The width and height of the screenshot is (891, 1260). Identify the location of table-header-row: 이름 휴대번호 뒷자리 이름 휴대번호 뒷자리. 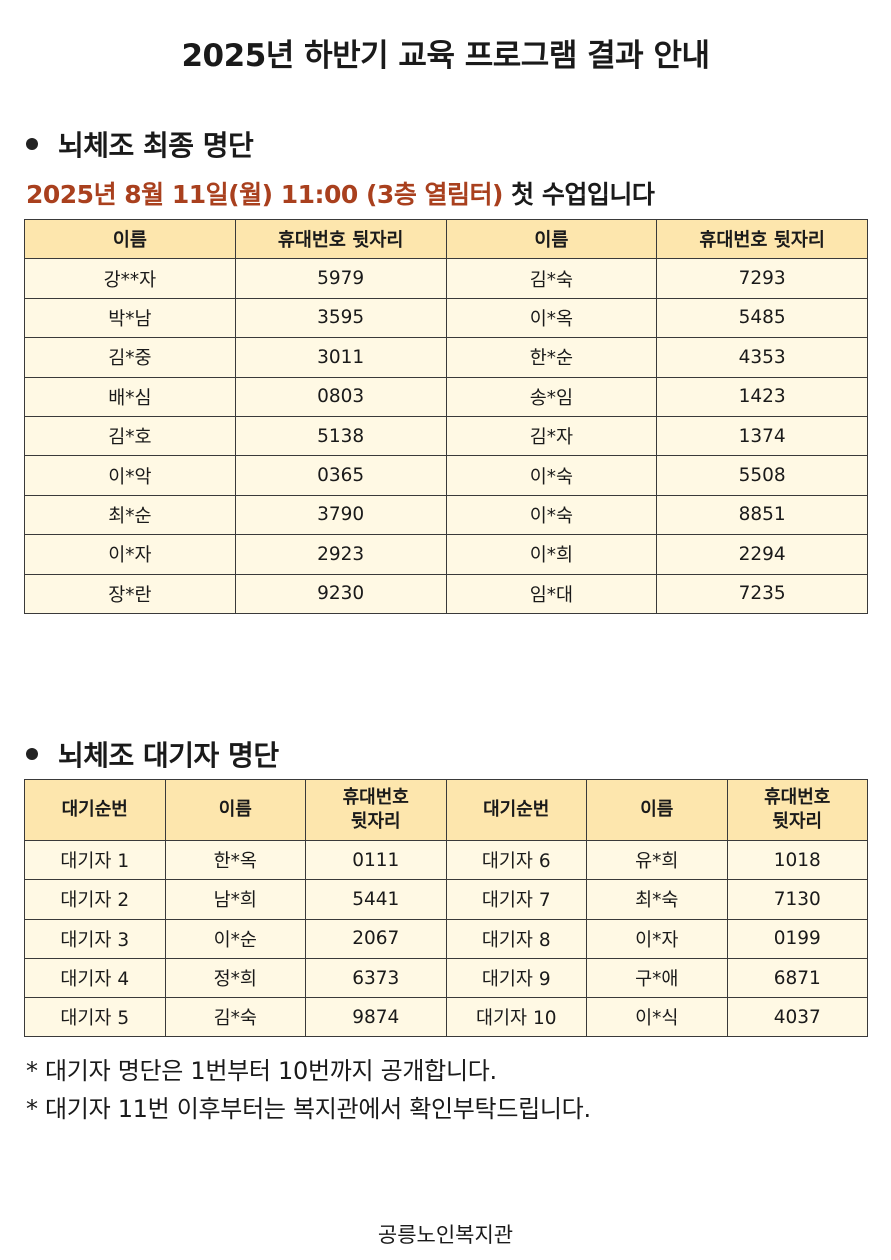
(446, 239).